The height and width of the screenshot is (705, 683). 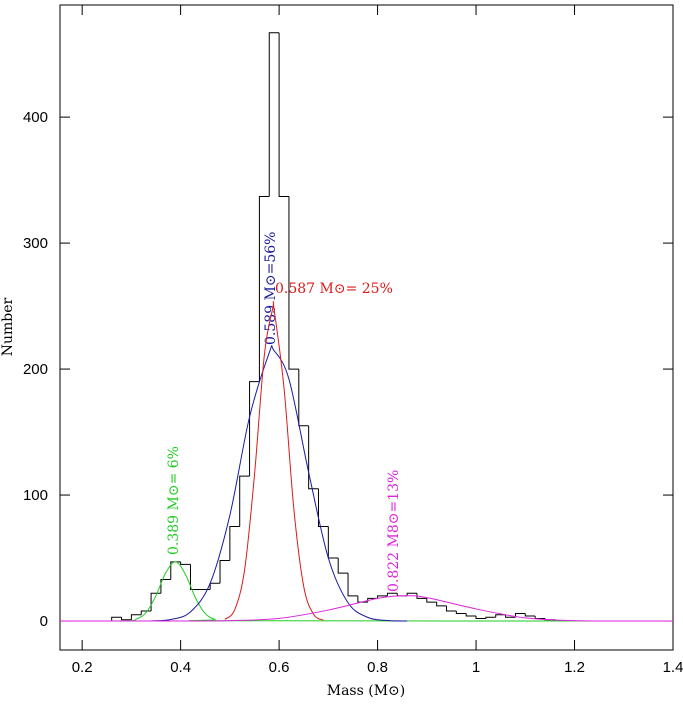 I want to click on fit-annotation: 0.822 M8⊙=13%, so click(x=394, y=531).